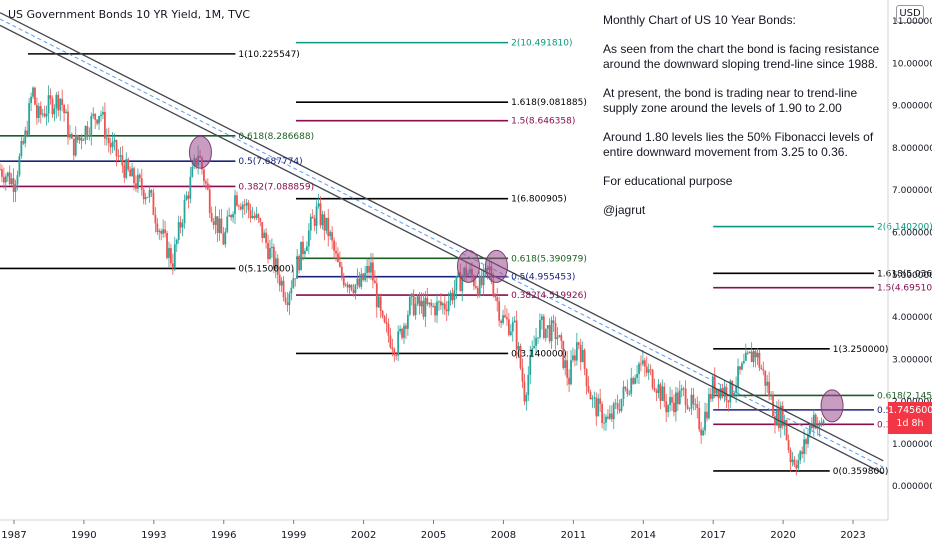 The width and height of the screenshot is (932, 550). Describe the element at coordinates (912, 149) in the screenshot. I see `y-tick-label: 8.000000` at that location.